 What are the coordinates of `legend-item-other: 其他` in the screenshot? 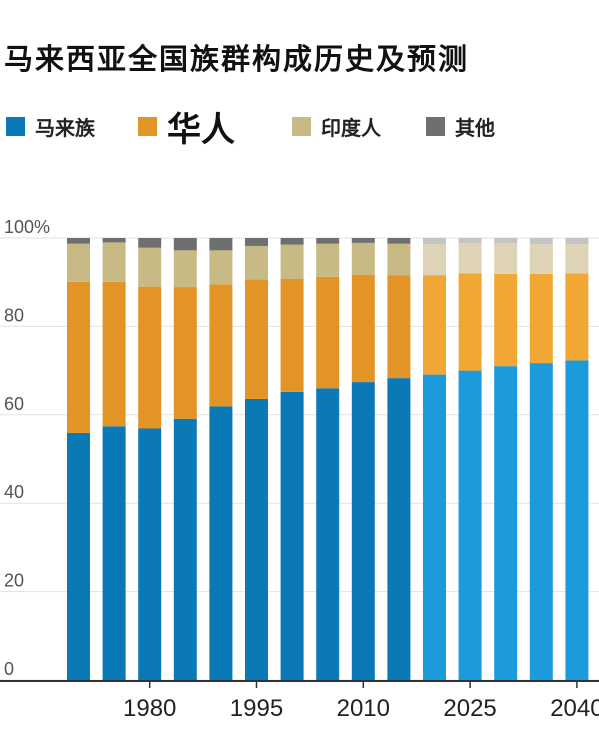 It's located at (460, 126).